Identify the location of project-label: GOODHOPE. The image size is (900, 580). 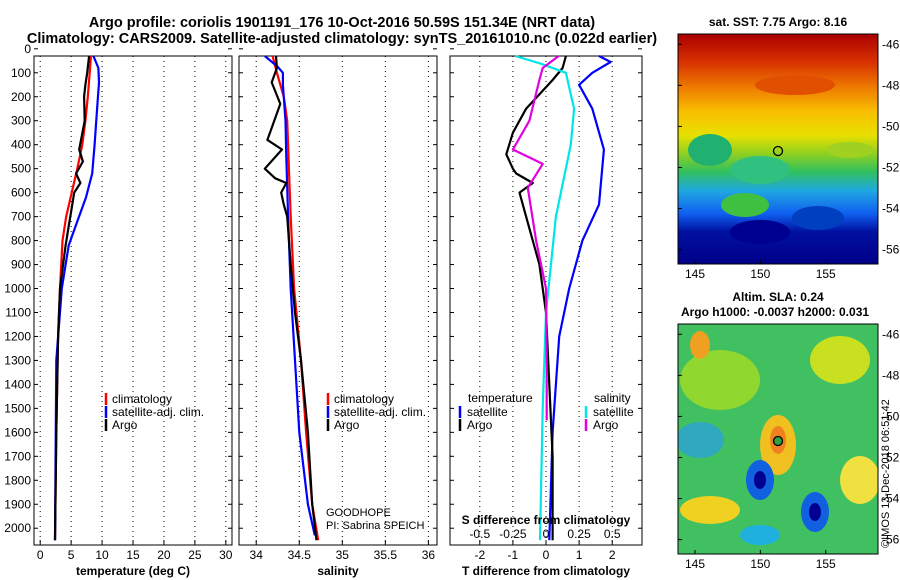
(358, 513).